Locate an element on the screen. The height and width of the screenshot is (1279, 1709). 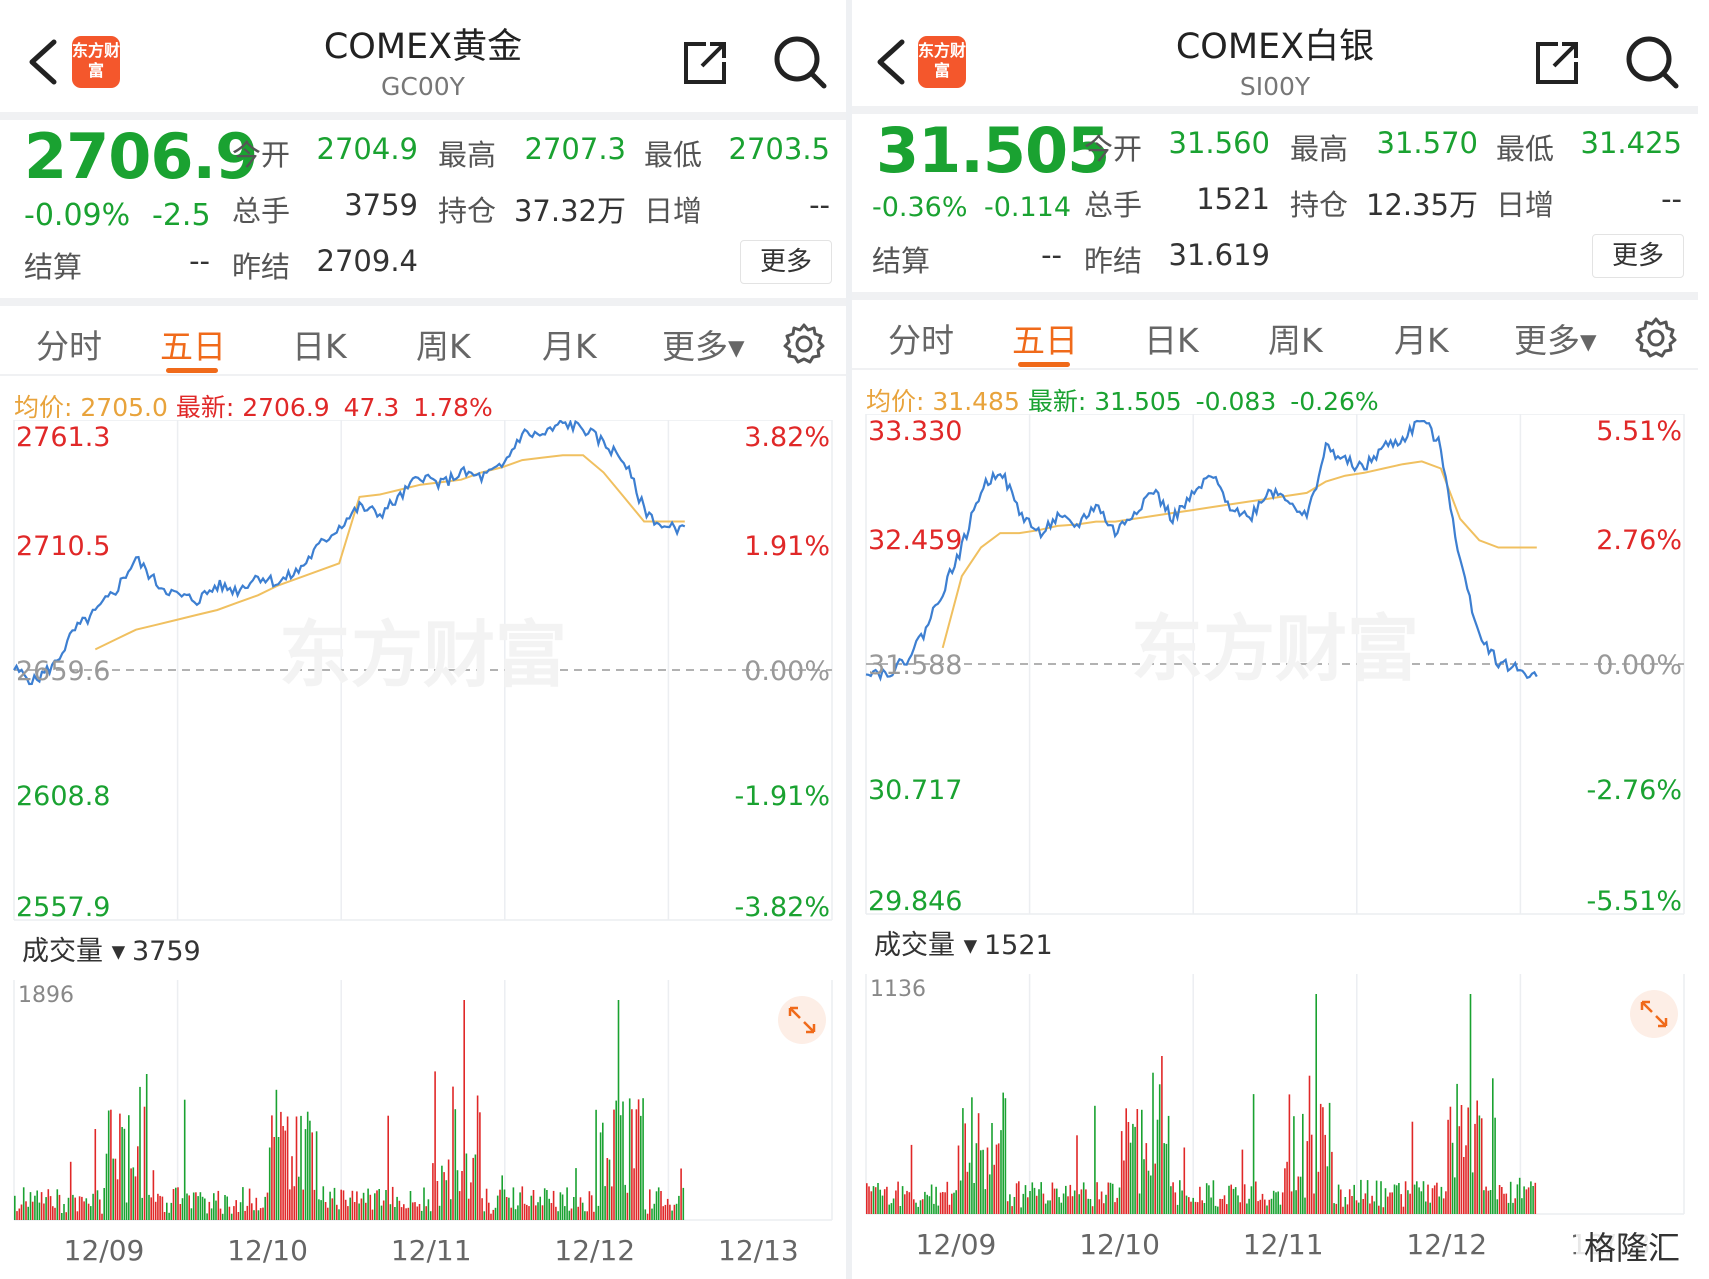
active-tab-indicator is located at coordinates (192, 370).